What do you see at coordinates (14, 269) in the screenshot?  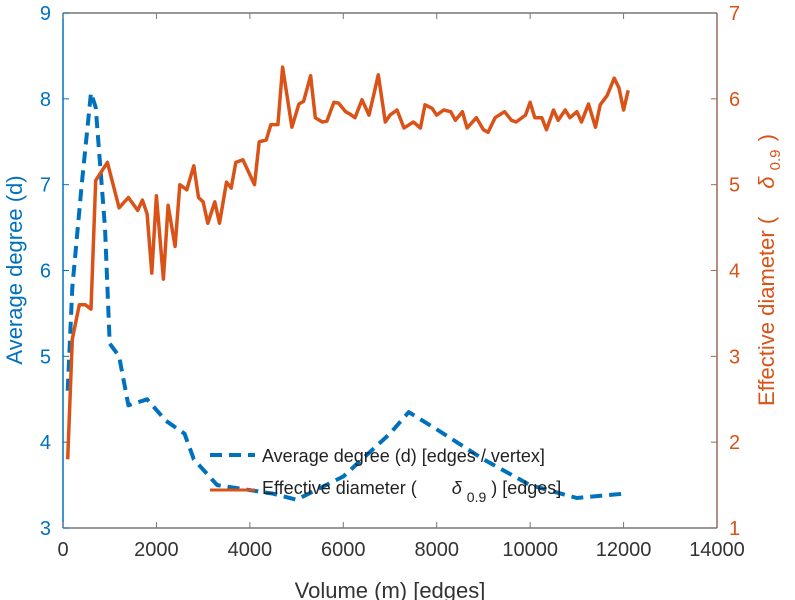 I see `y-axis-left-label: Average degree (d)` at bounding box center [14, 269].